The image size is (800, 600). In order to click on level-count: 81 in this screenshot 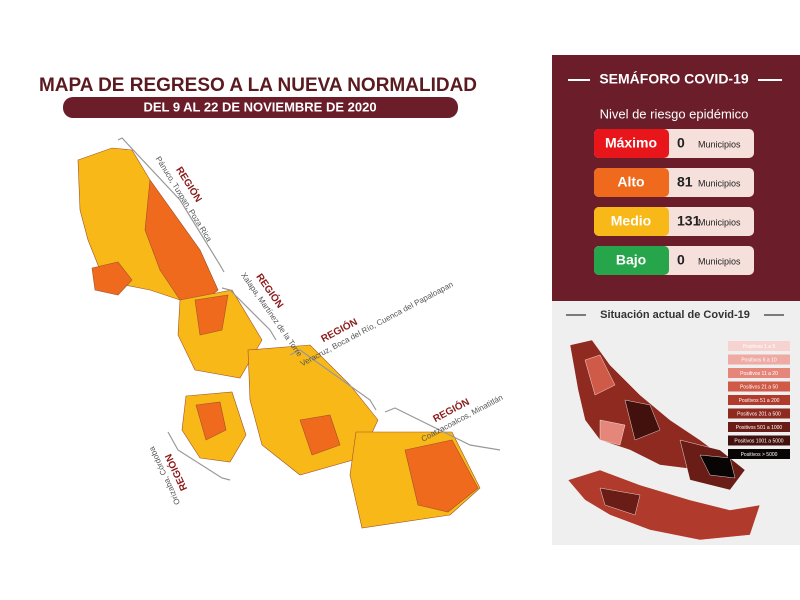, I will do `click(685, 182)`.